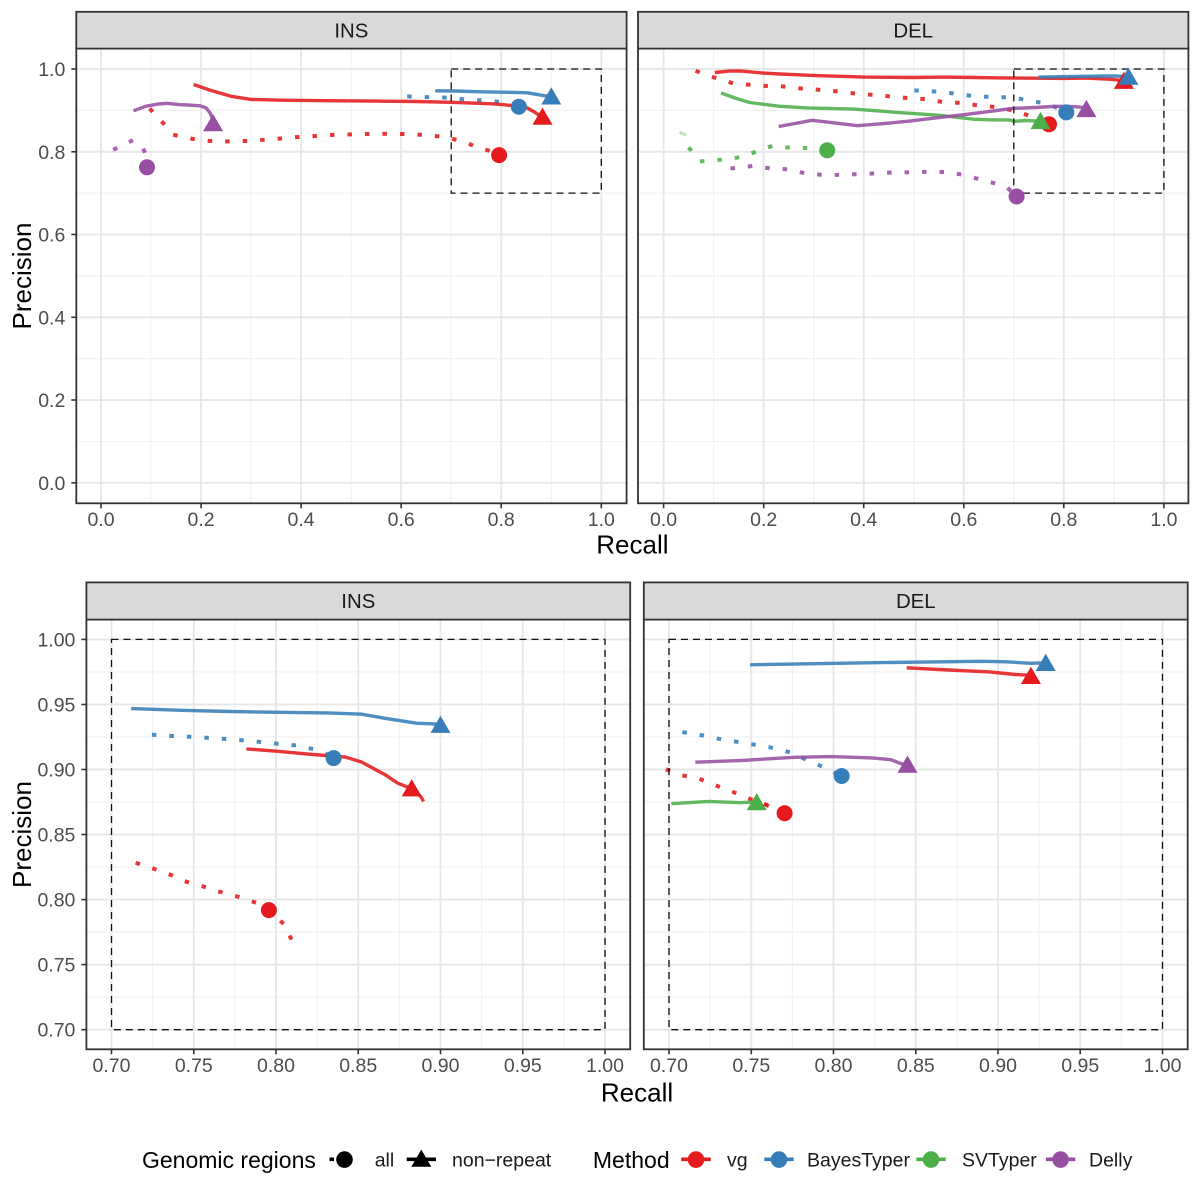 The width and height of the screenshot is (1200, 1200). I want to click on svg-text: all, so click(385, 1161).